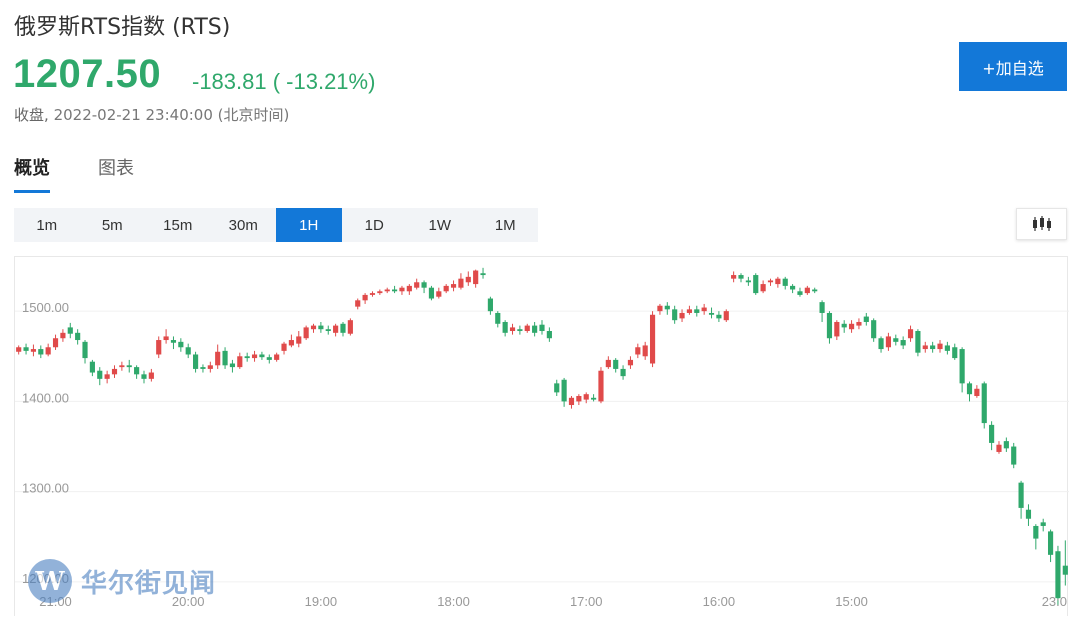 The width and height of the screenshot is (1080, 628). I want to click on chart-type-button, so click(1041, 224).